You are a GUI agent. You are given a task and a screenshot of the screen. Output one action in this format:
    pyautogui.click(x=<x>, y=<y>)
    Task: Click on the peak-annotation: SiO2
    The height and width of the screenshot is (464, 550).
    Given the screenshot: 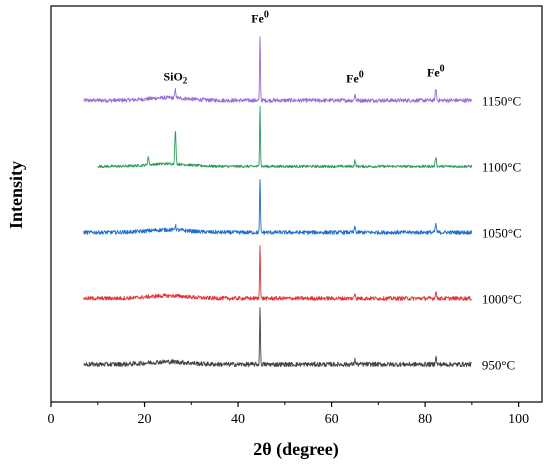 What is the action you would take?
    pyautogui.click(x=175, y=77)
    